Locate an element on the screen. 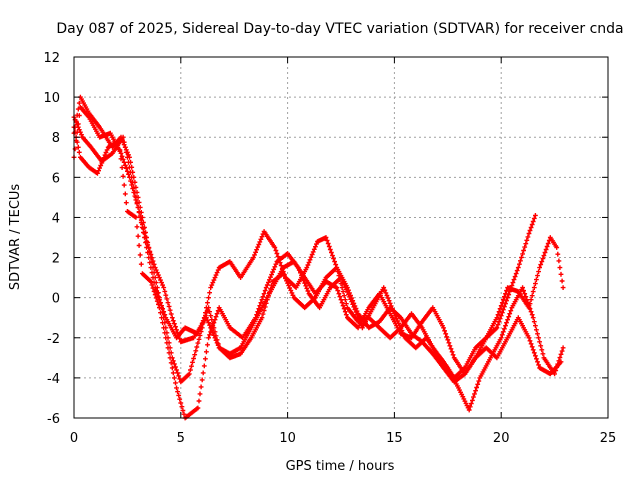 The image size is (640, 480). y-tick-label: 10 is located at coordinates (51, 98).